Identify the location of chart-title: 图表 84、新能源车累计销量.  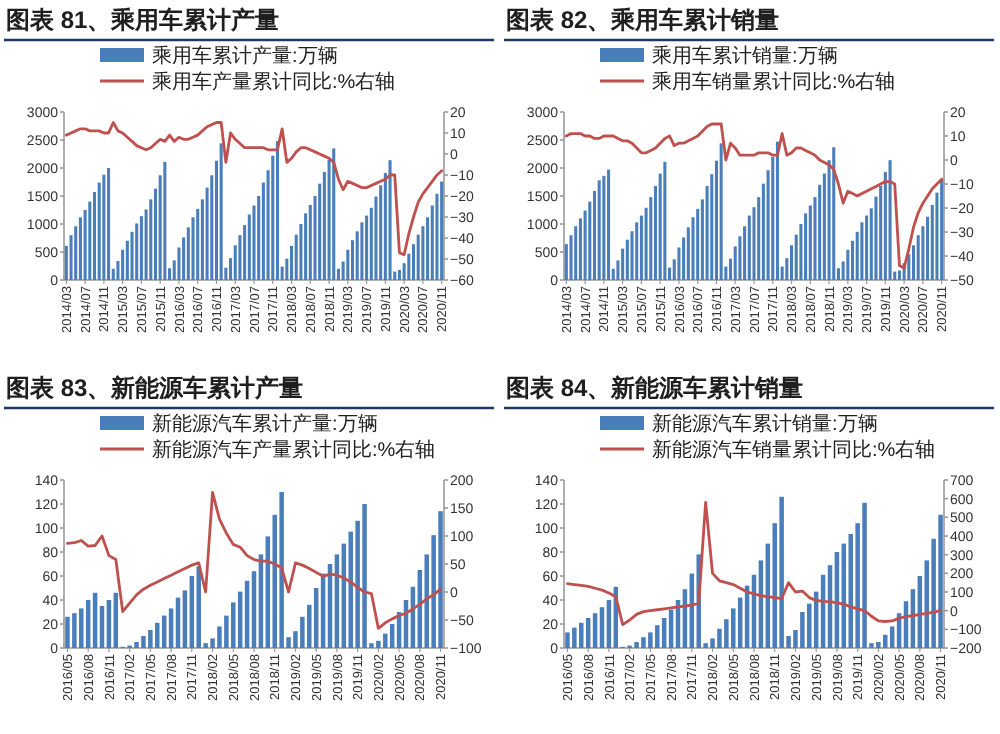
(655, 388).